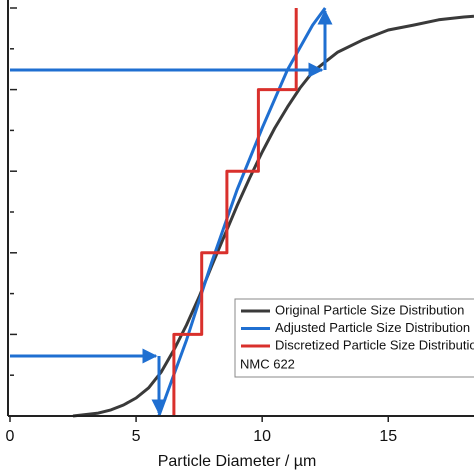 This screenshot has width=474, height=474. I want to click on x-tick-label: 0, so click(10, 436).